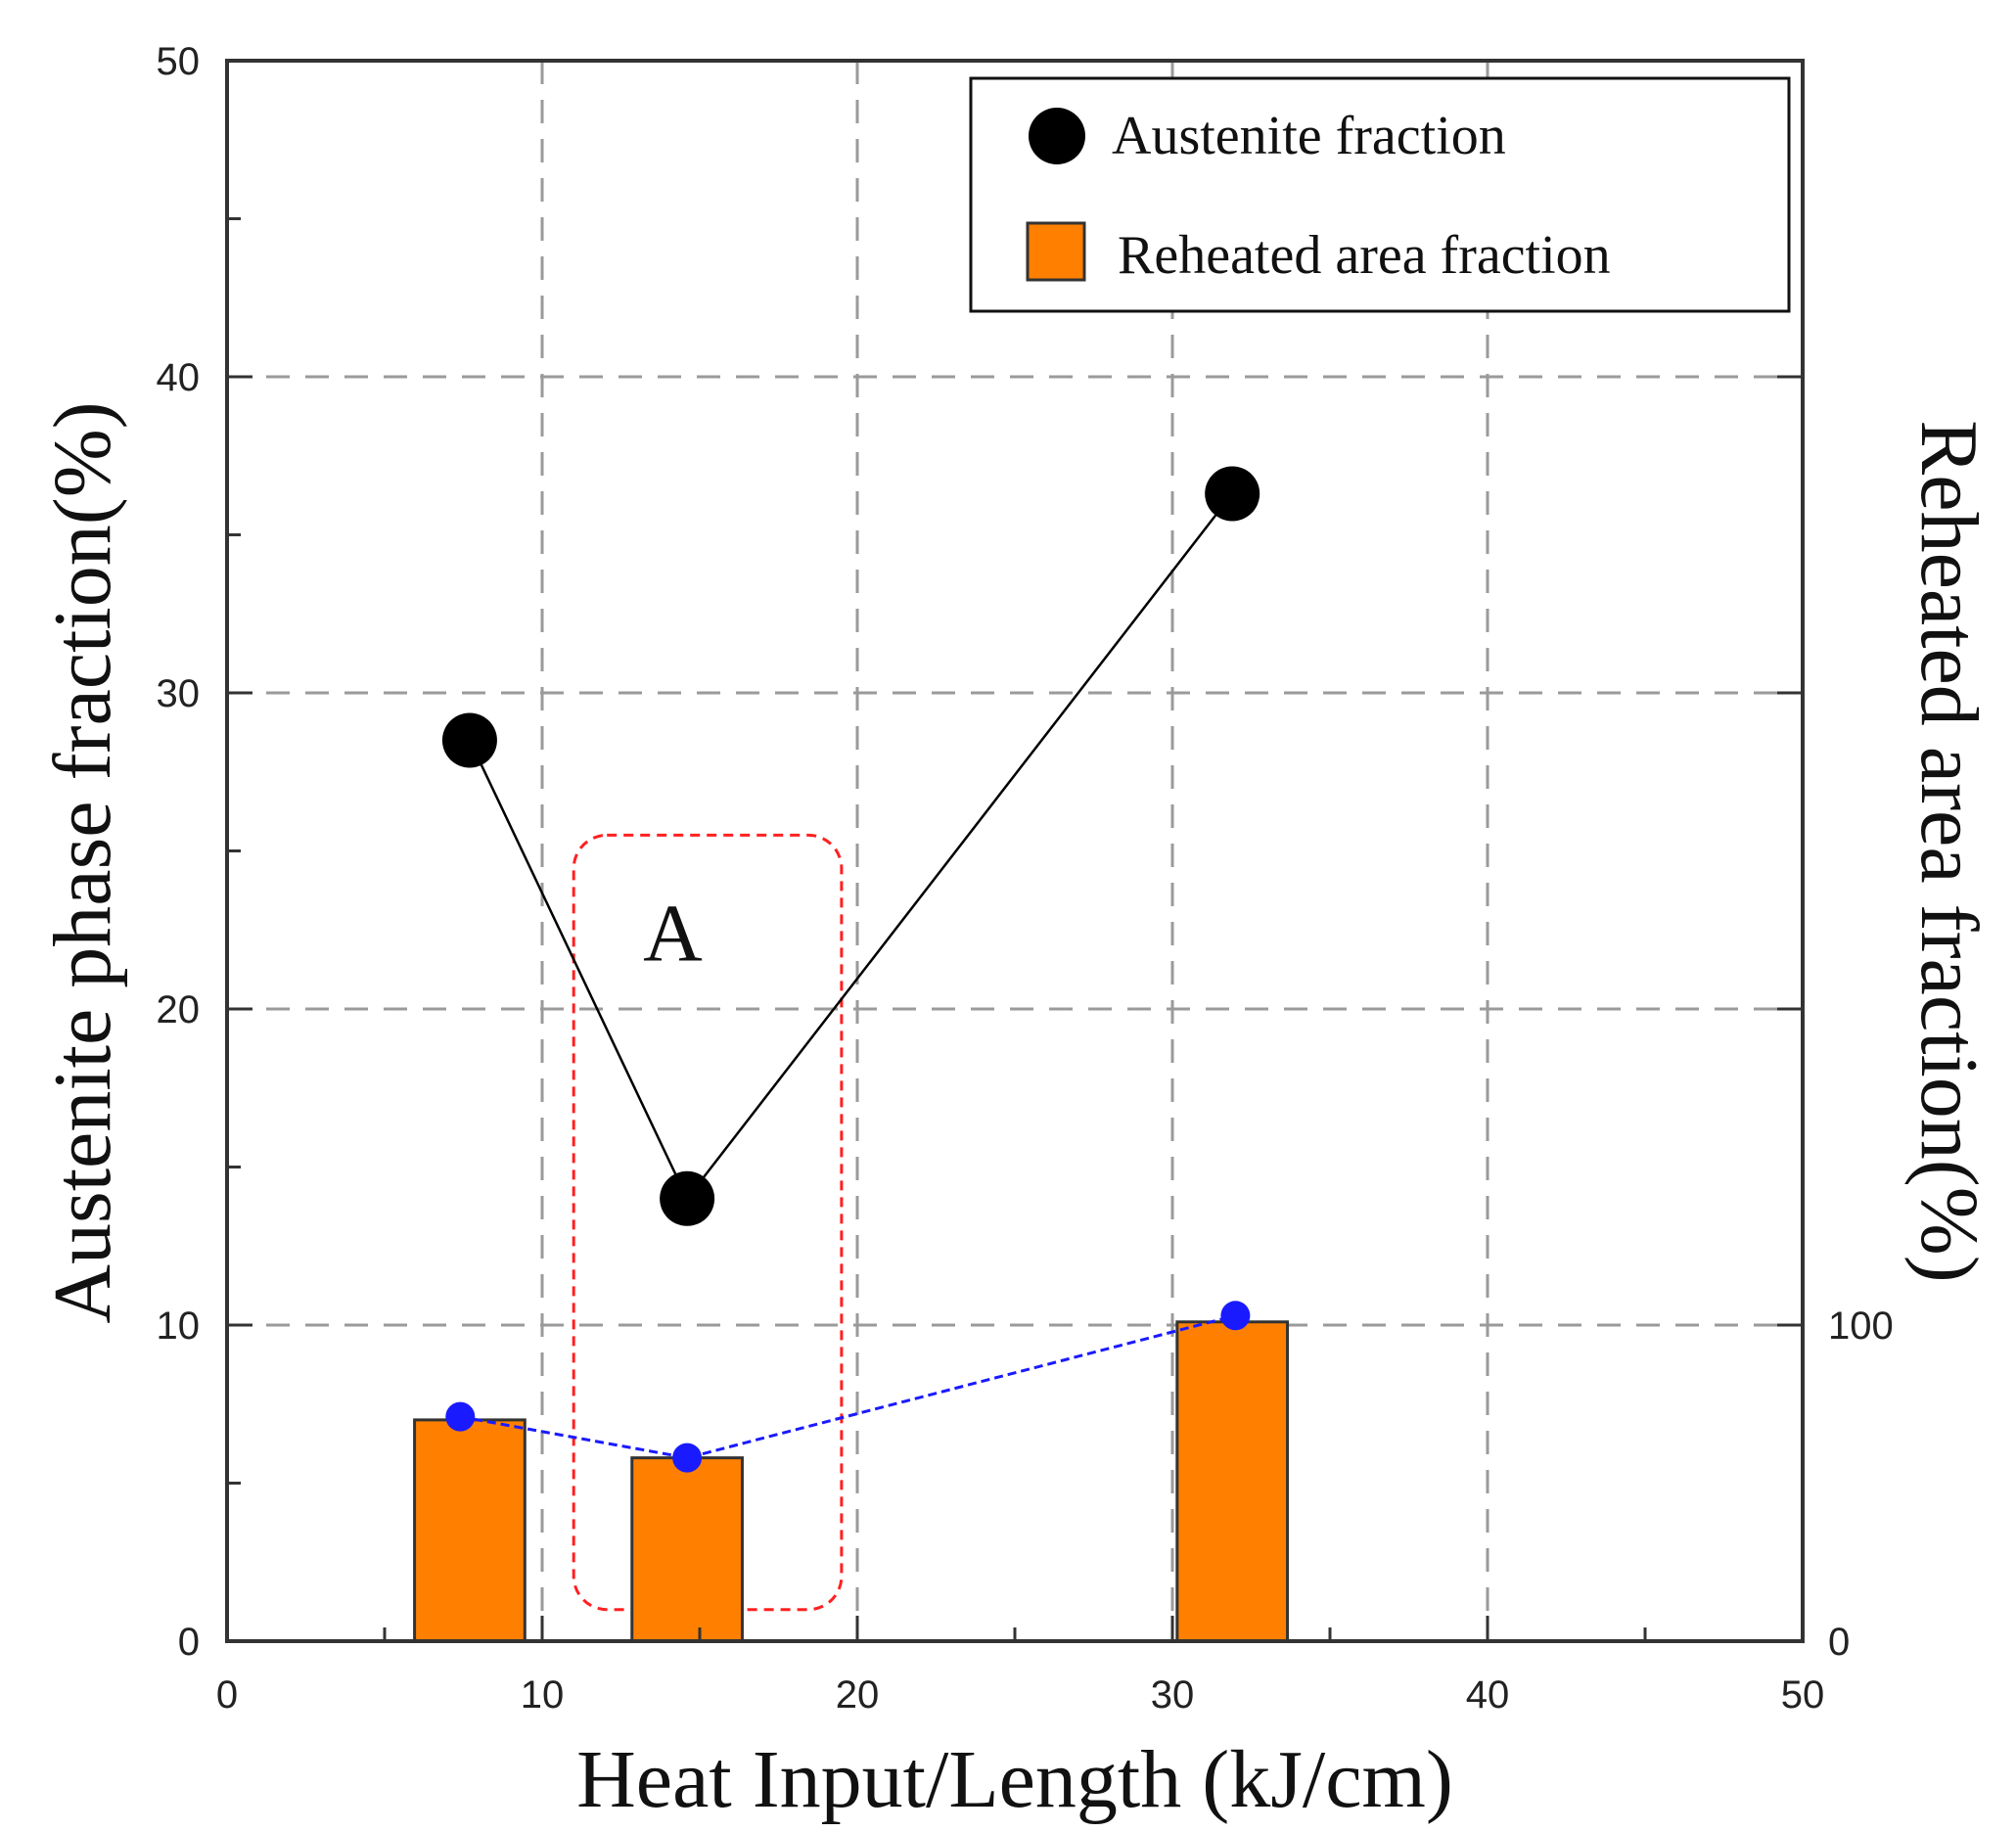 Image resolution: width=2016 pixels, height=1832 pixels. Describe the element at coordinates (179, 693) in the screenshot. I see `y-tick-label: 30` at that location.